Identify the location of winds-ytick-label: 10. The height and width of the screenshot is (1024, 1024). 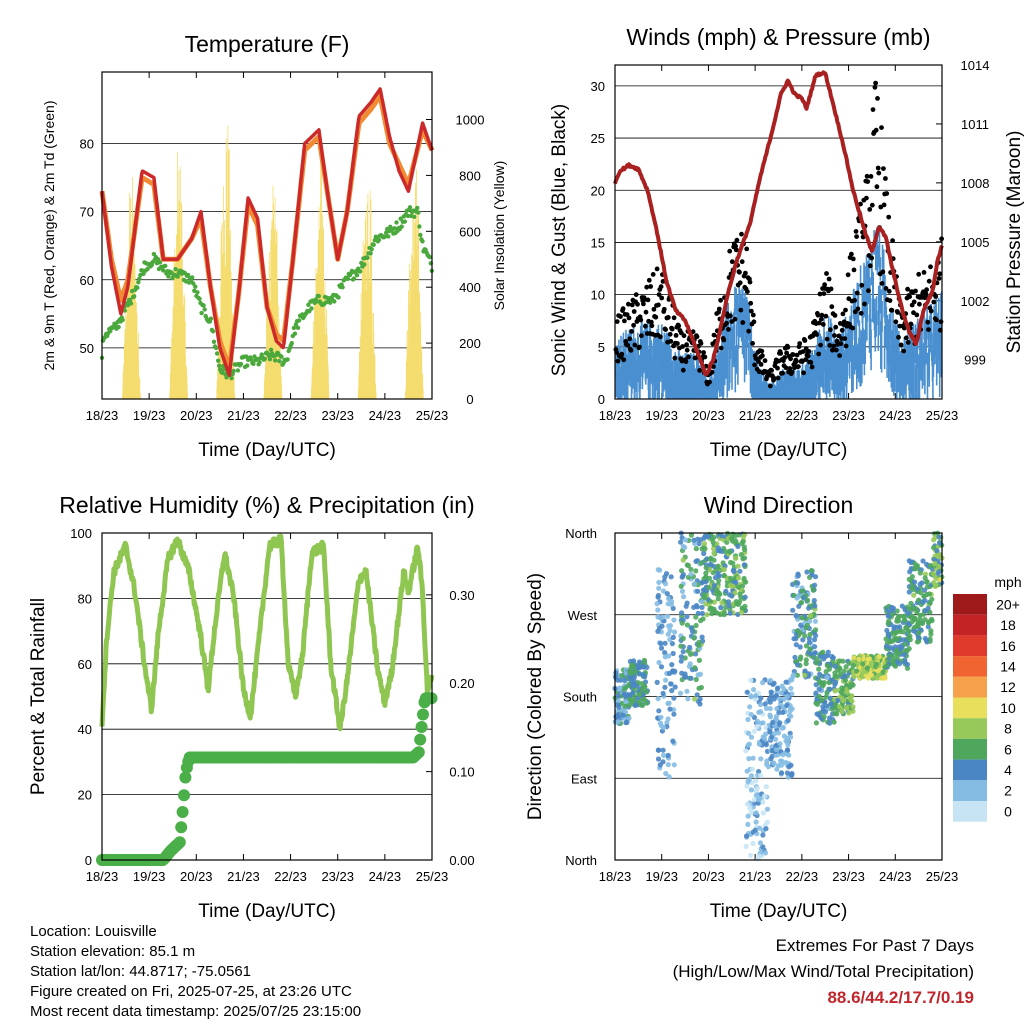
(598, 295).